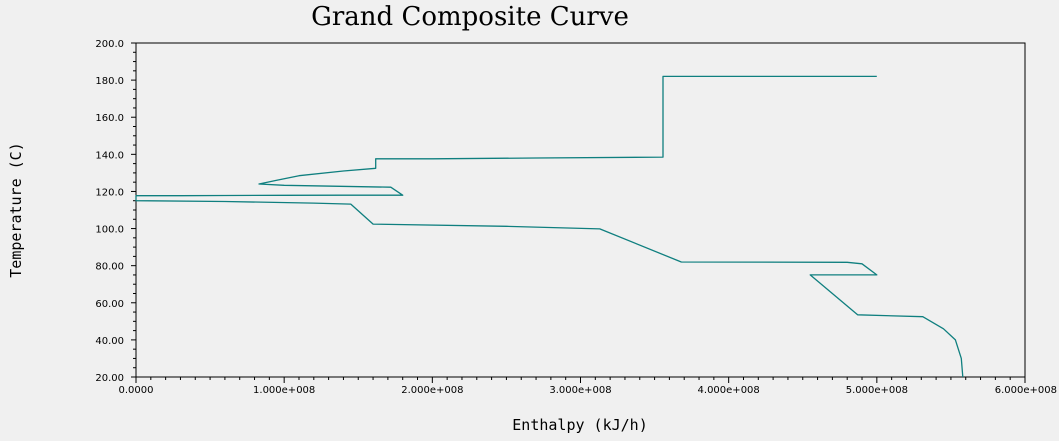  What do you see at coordinates (109, 304) in the screenshot?
I see `y-tick-label: 60.00` at bounding box center [109, 304].